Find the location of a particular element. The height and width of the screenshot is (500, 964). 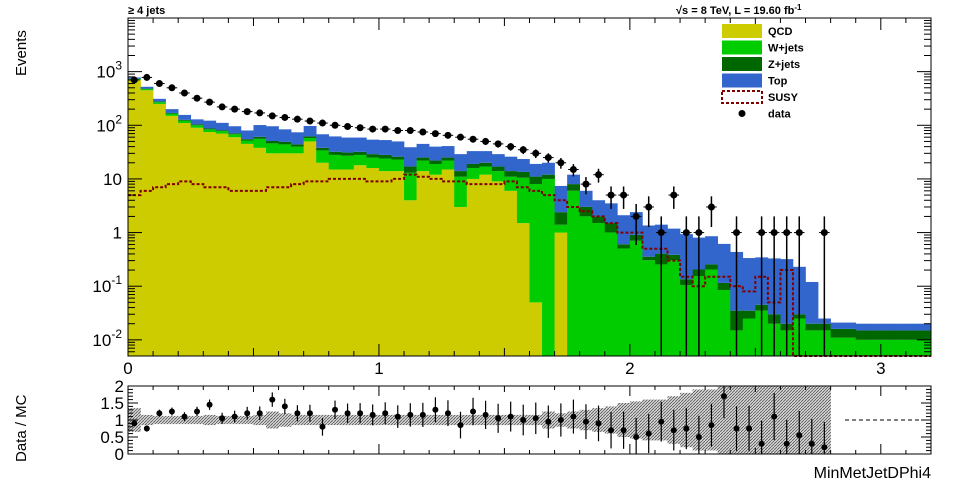

legend-swatch-top is located at coordinates (742, 80).